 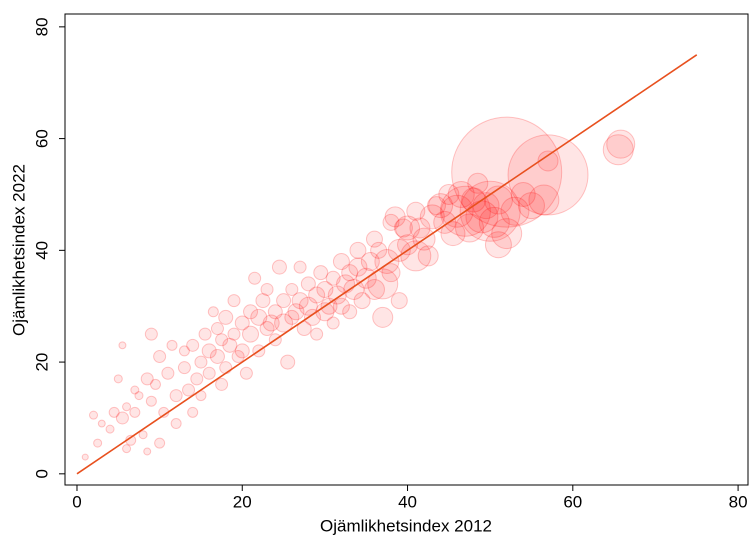 I want to click on y-tick-label: 20, so click(x=41, y=362).